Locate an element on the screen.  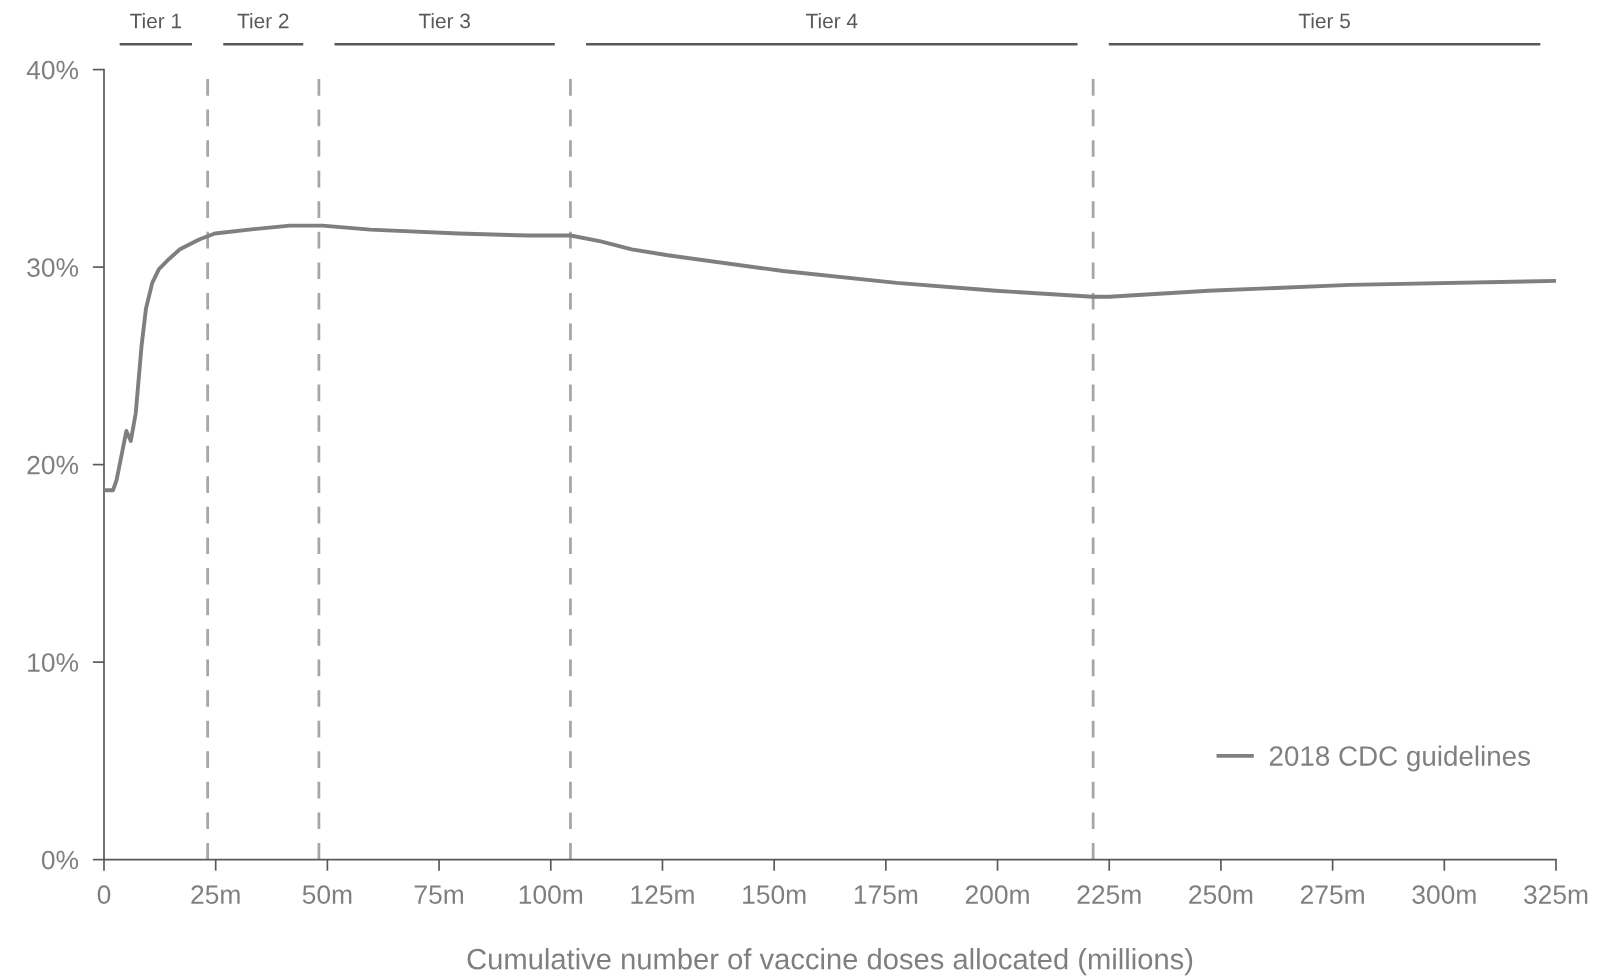
x-tick-label: 125m is located at coordinates (662, 894).